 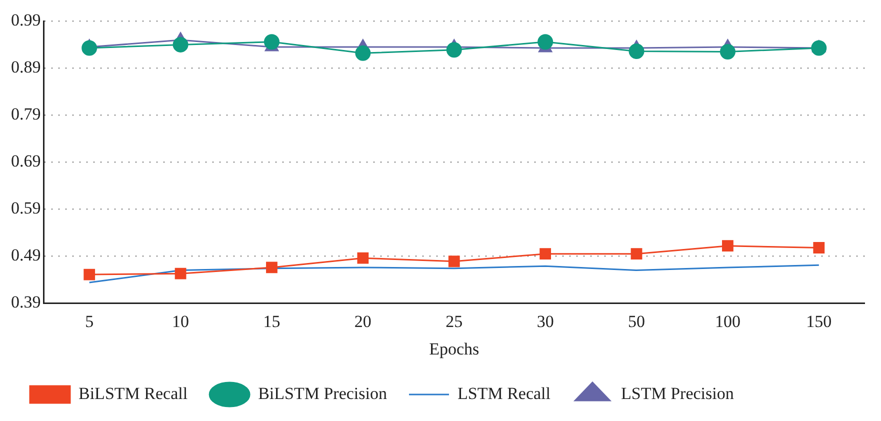 What do you see at coordinates (26, 161) in the screenshot?
I see `y-tick-label: 0.69` at bounding box center [26, 161].